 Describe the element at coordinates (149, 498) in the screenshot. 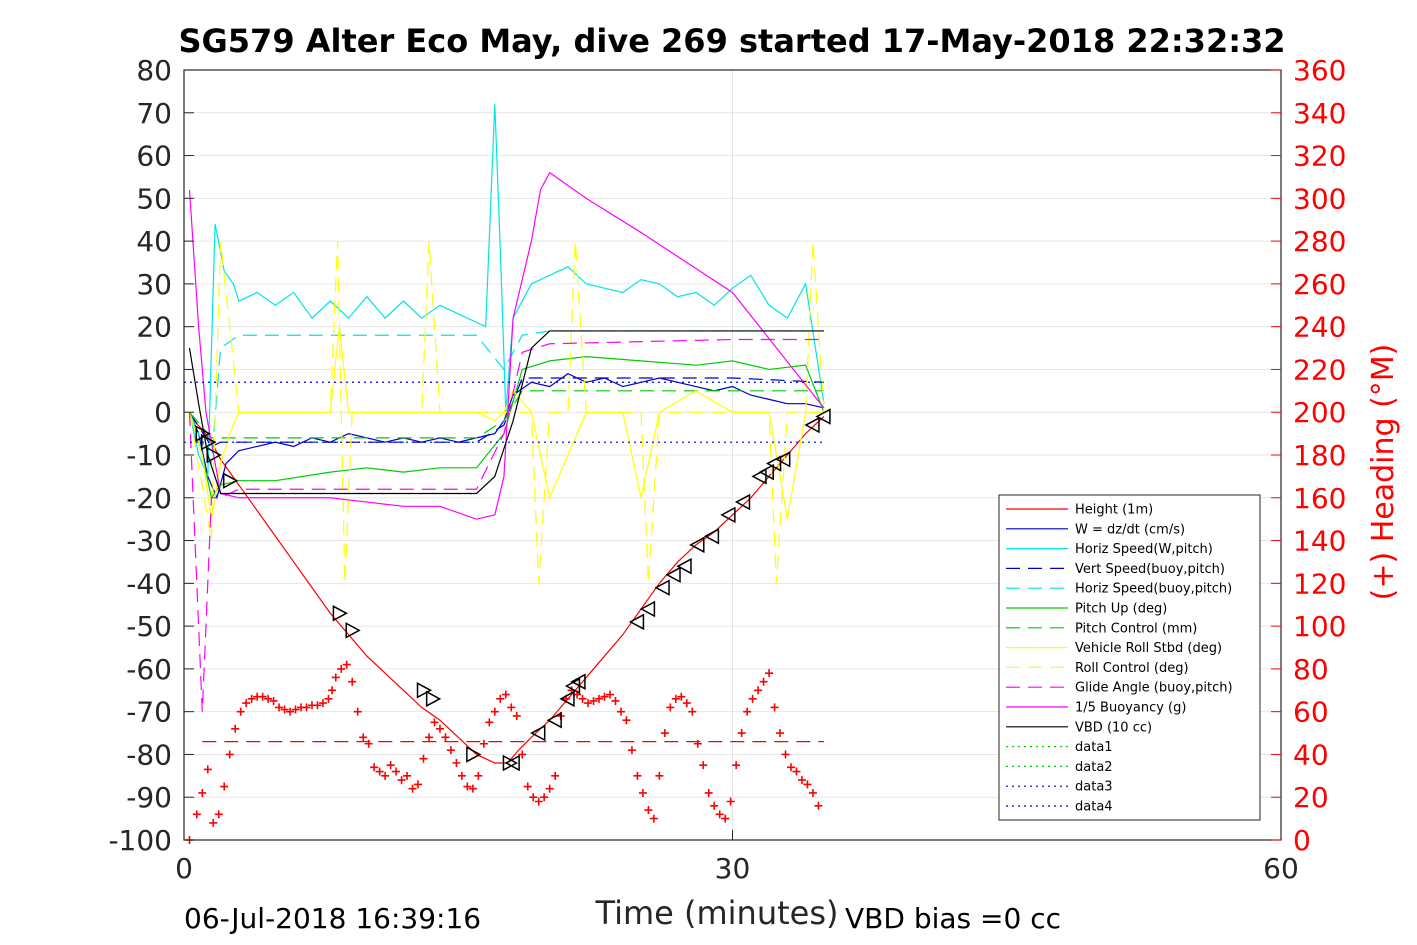

I see `y-tick-label: -20` at that location.